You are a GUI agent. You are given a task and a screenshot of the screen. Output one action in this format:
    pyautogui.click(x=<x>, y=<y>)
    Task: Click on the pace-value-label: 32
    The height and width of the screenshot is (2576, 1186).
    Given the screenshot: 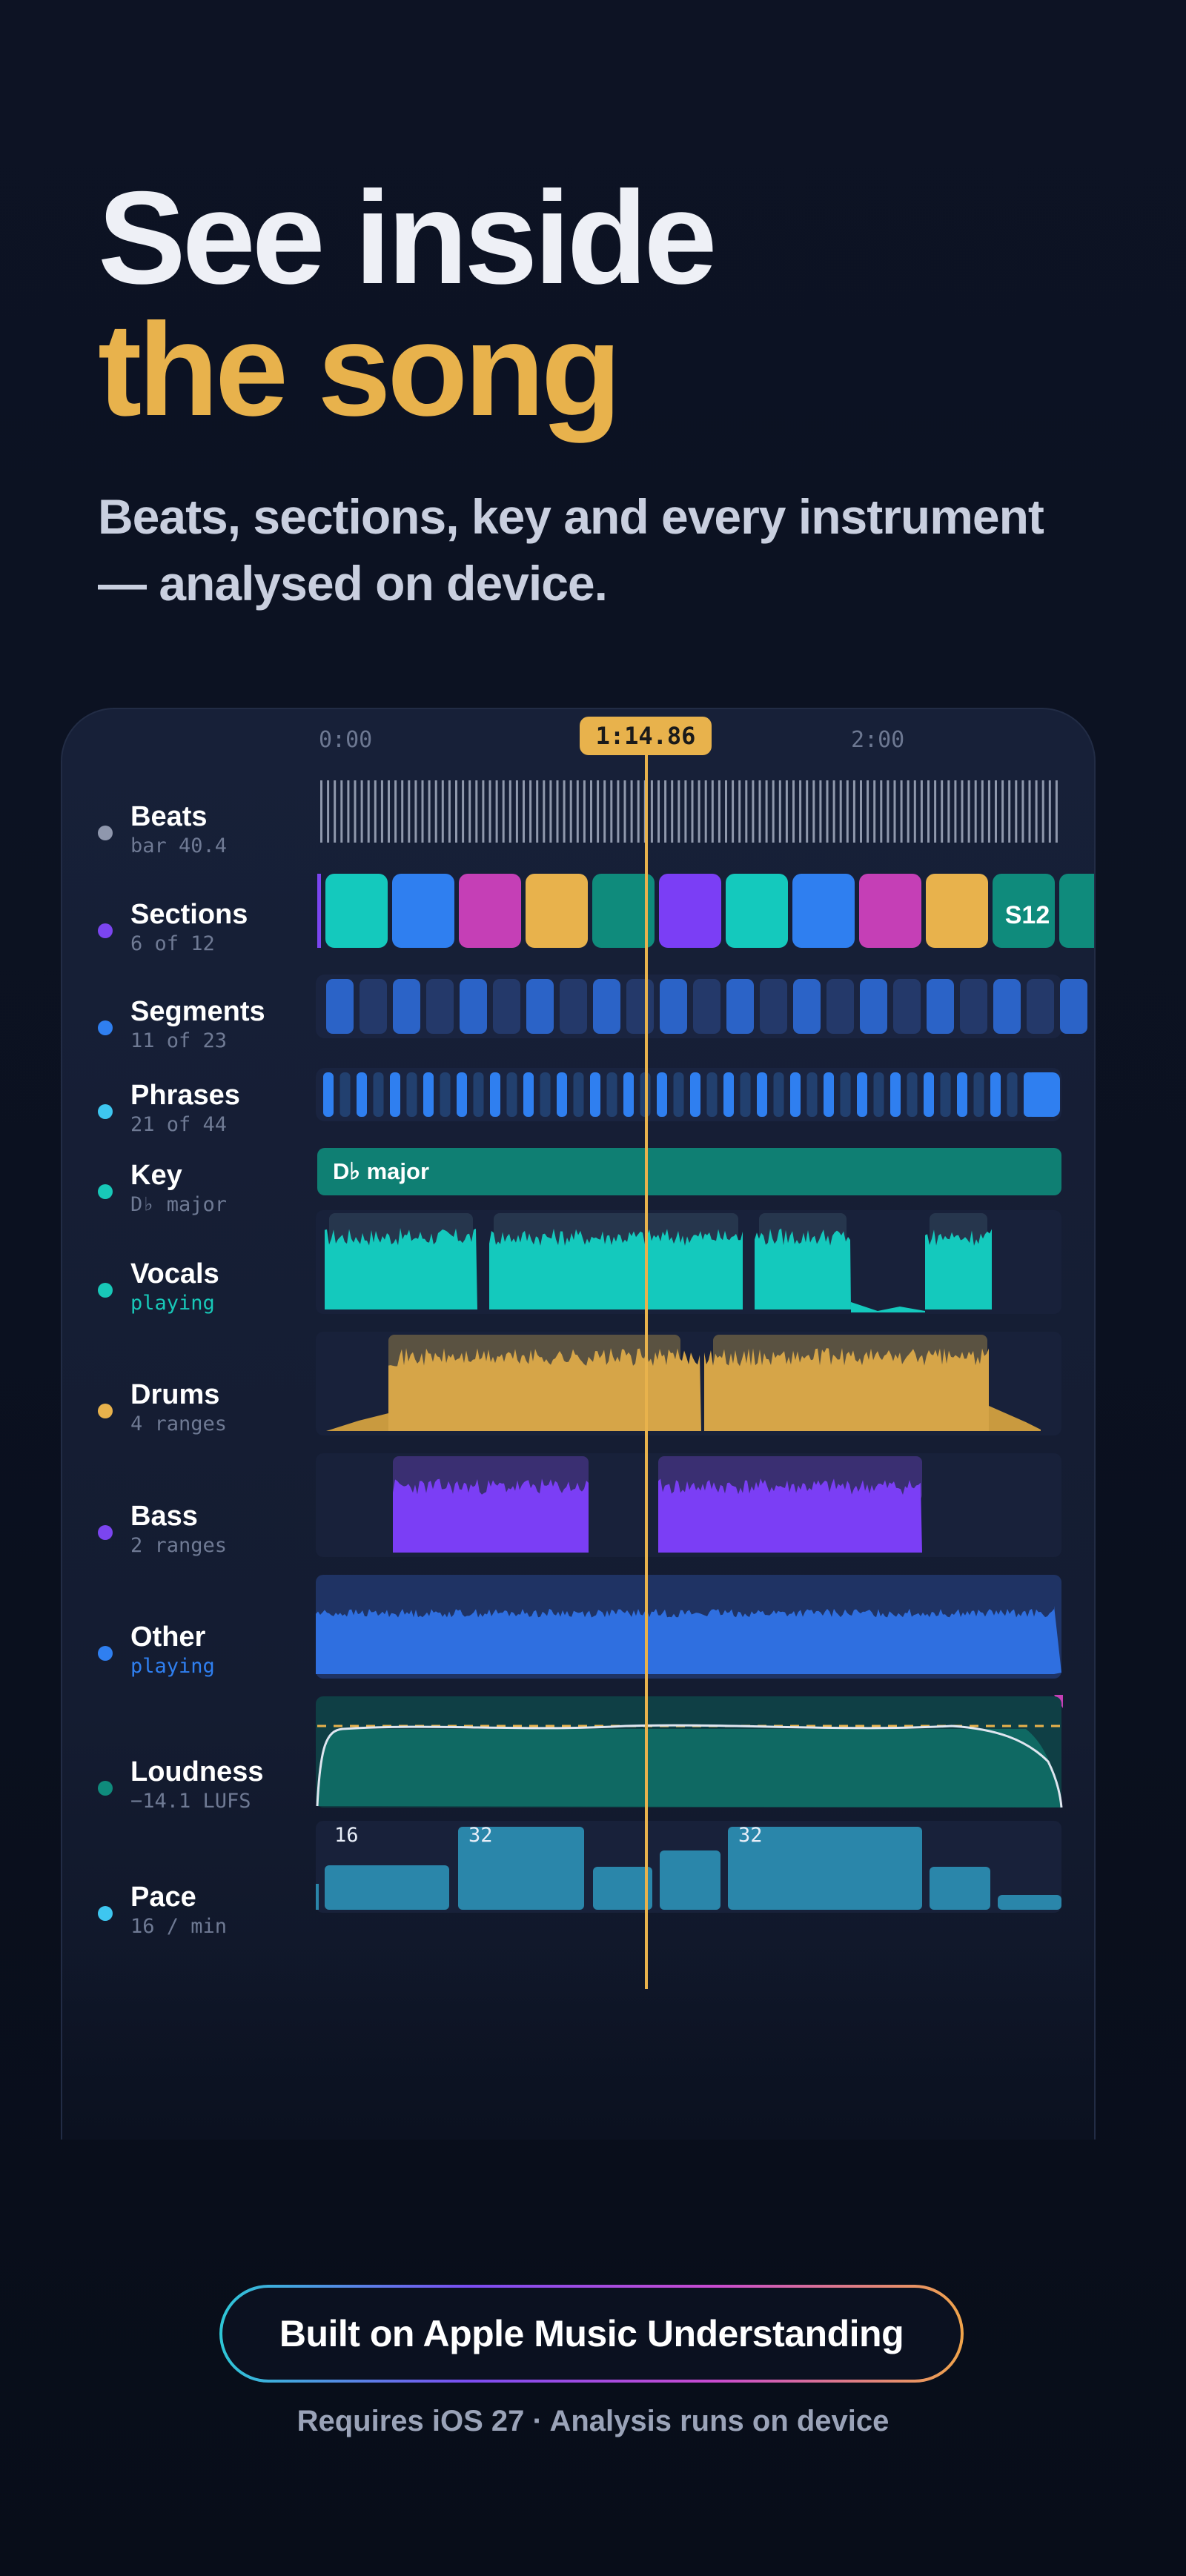 What is the action you would take?
    pyautogui.click(x=750, y=1835)
    